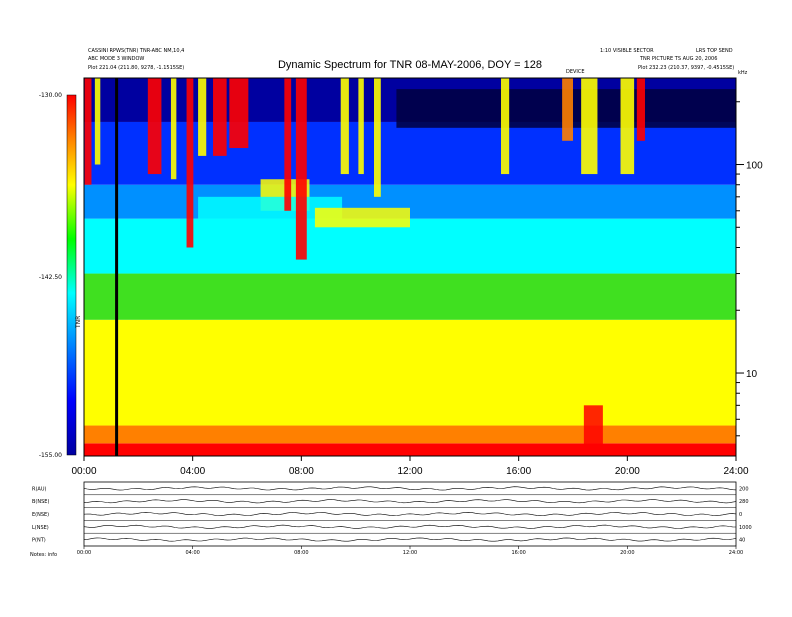 Image resolution: width=792 pixels, height=617 pixels. Describe the element at coordinates (136, 51) in the screenshot. I see `header-top-left-1: CASSINI RPWS(TNR) TNR-ABC NM,10,4` at that location.